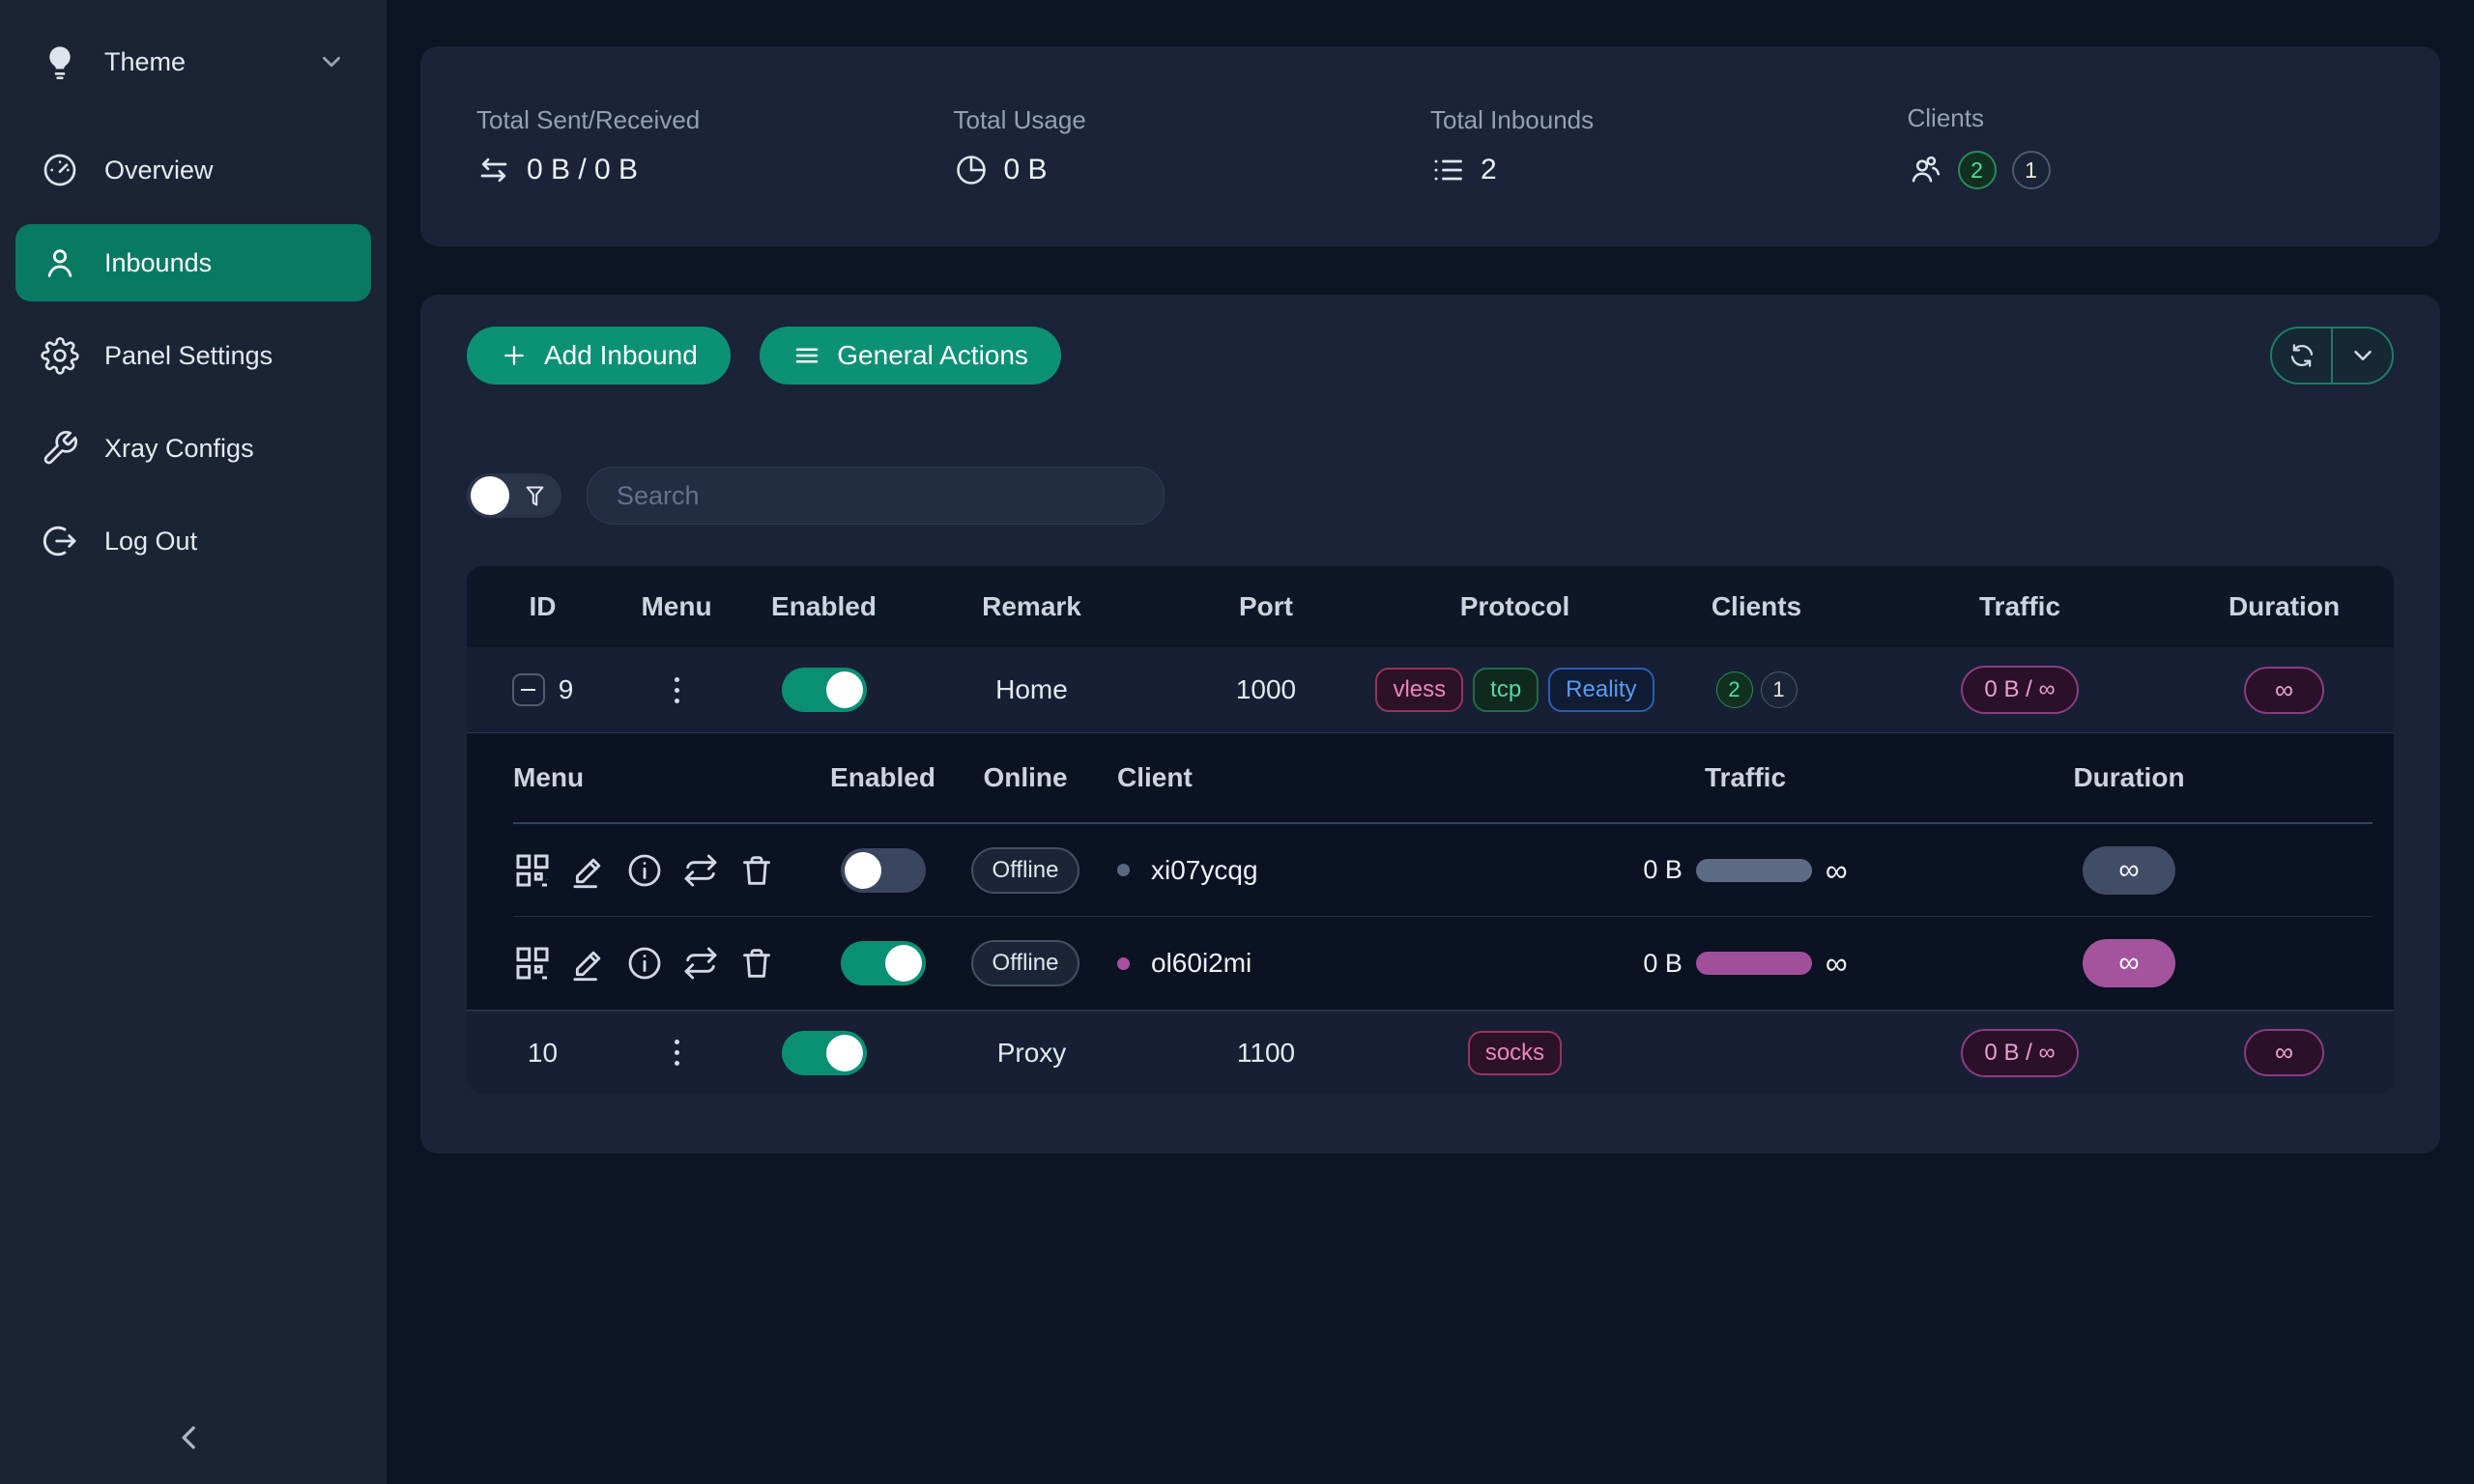 This screenshot has height=1484, width=2474. Describe the element at coordinates (2362, 356) in the screenshot. I see `refresh-interval-dropdown` at that location.